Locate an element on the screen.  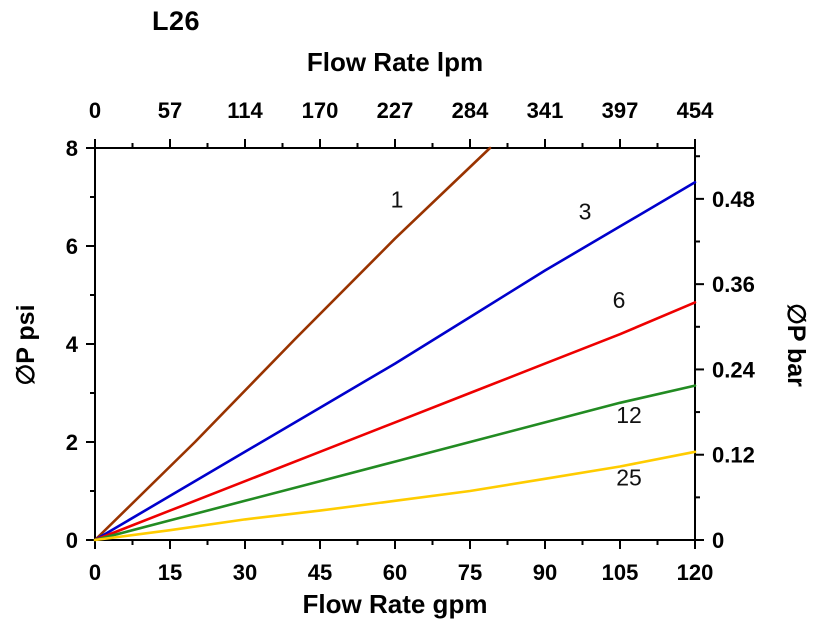
right-tick-label: 0.48 is located at coordinates (733, 199).